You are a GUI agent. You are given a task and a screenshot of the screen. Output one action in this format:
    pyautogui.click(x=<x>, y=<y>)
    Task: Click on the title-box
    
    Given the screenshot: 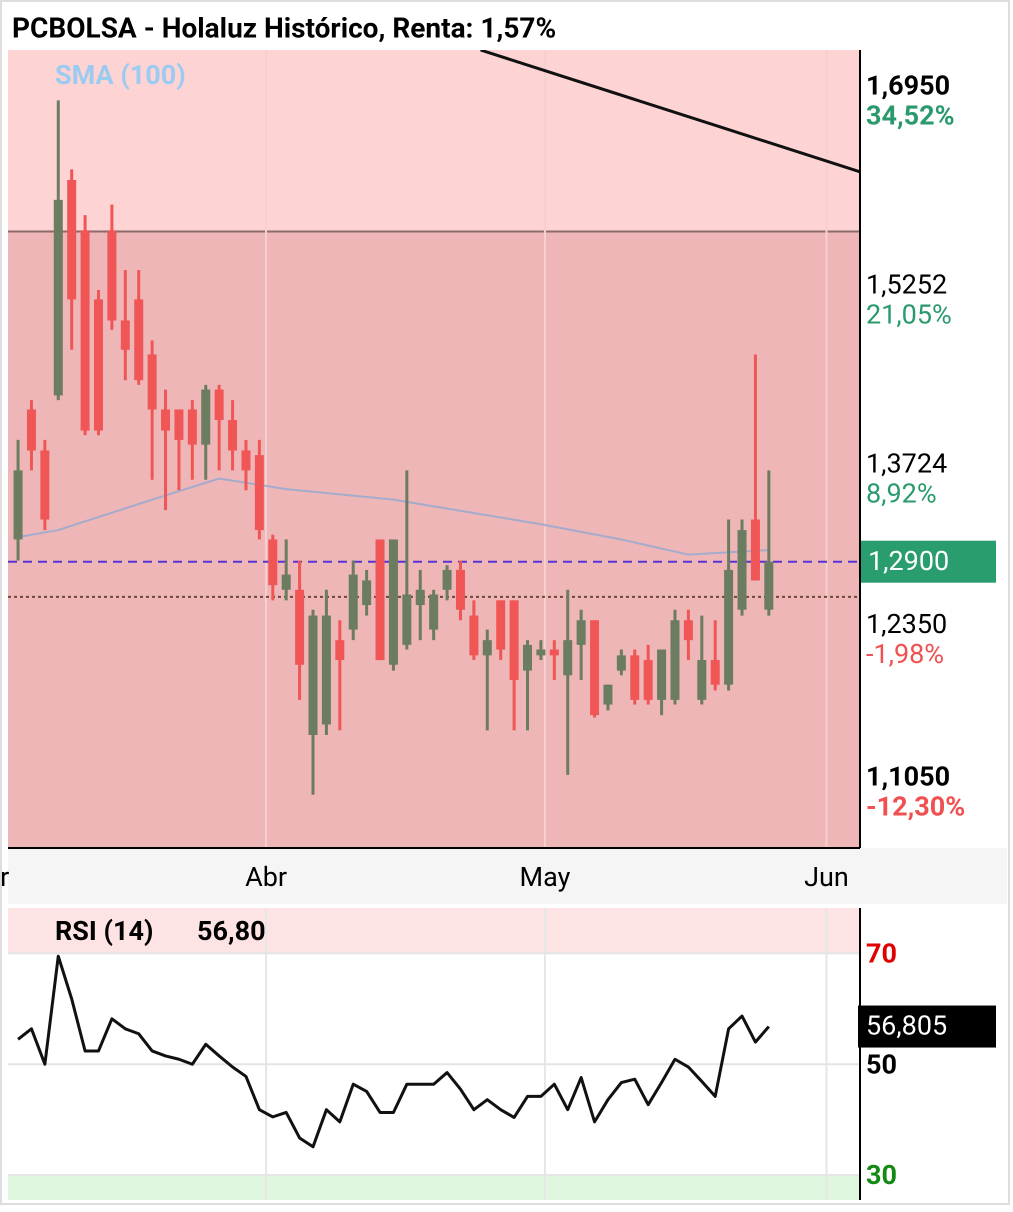 What is the action you would take?
    pyautogui.click(x=434, y=29)
    